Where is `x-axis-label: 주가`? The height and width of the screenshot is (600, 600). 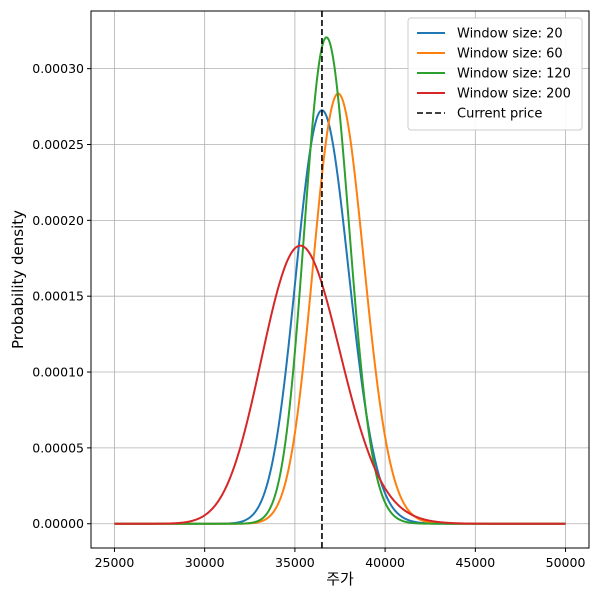 x-axis-label: 주가 is located at coordinates (340, 579).